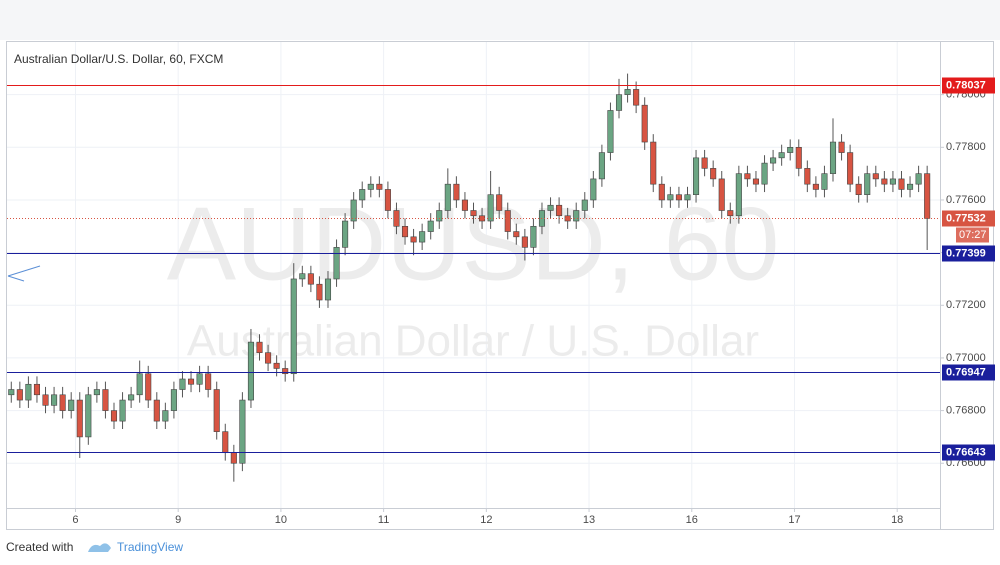  Describe the element at coordinates (39, 547) in the screenshot. I see `footer-created: Created with` at that location.